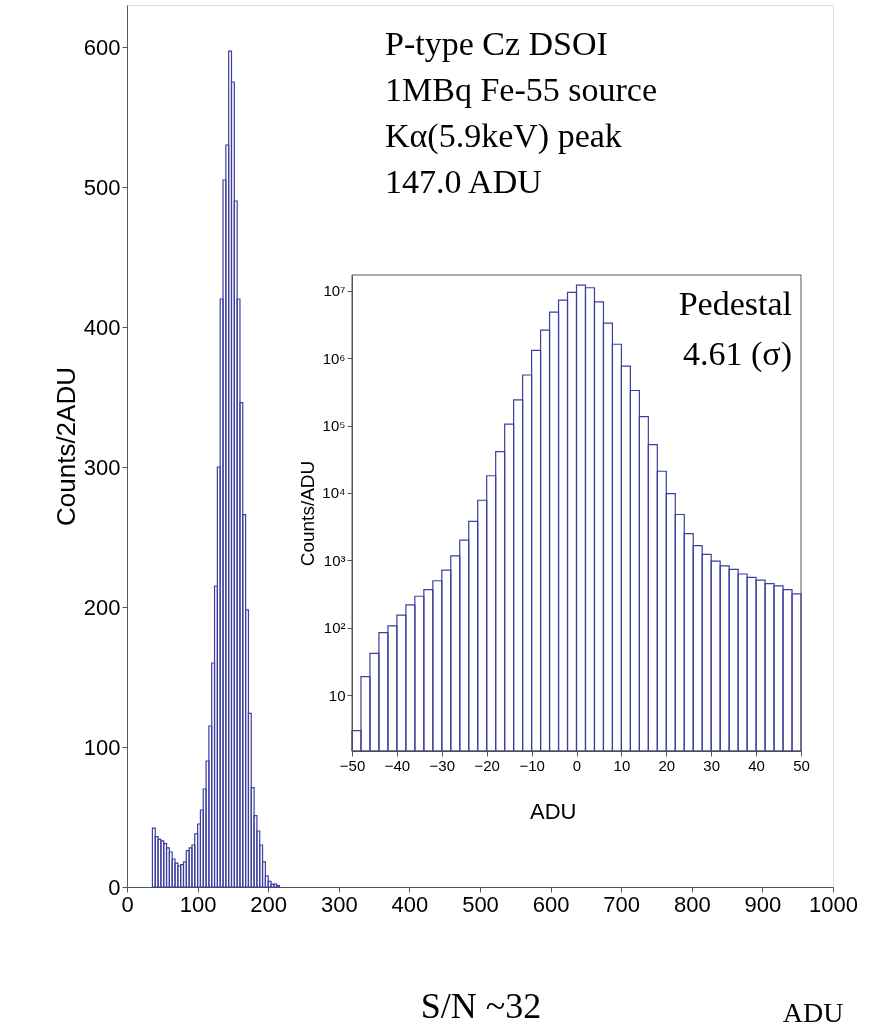 The width and height of the screenshot is (875, 1032). What do you see at coordinates (503, 136) in the screenshot?
I see `annotation: Kα(5.9keV) peak` at bounding box center [503, 136].